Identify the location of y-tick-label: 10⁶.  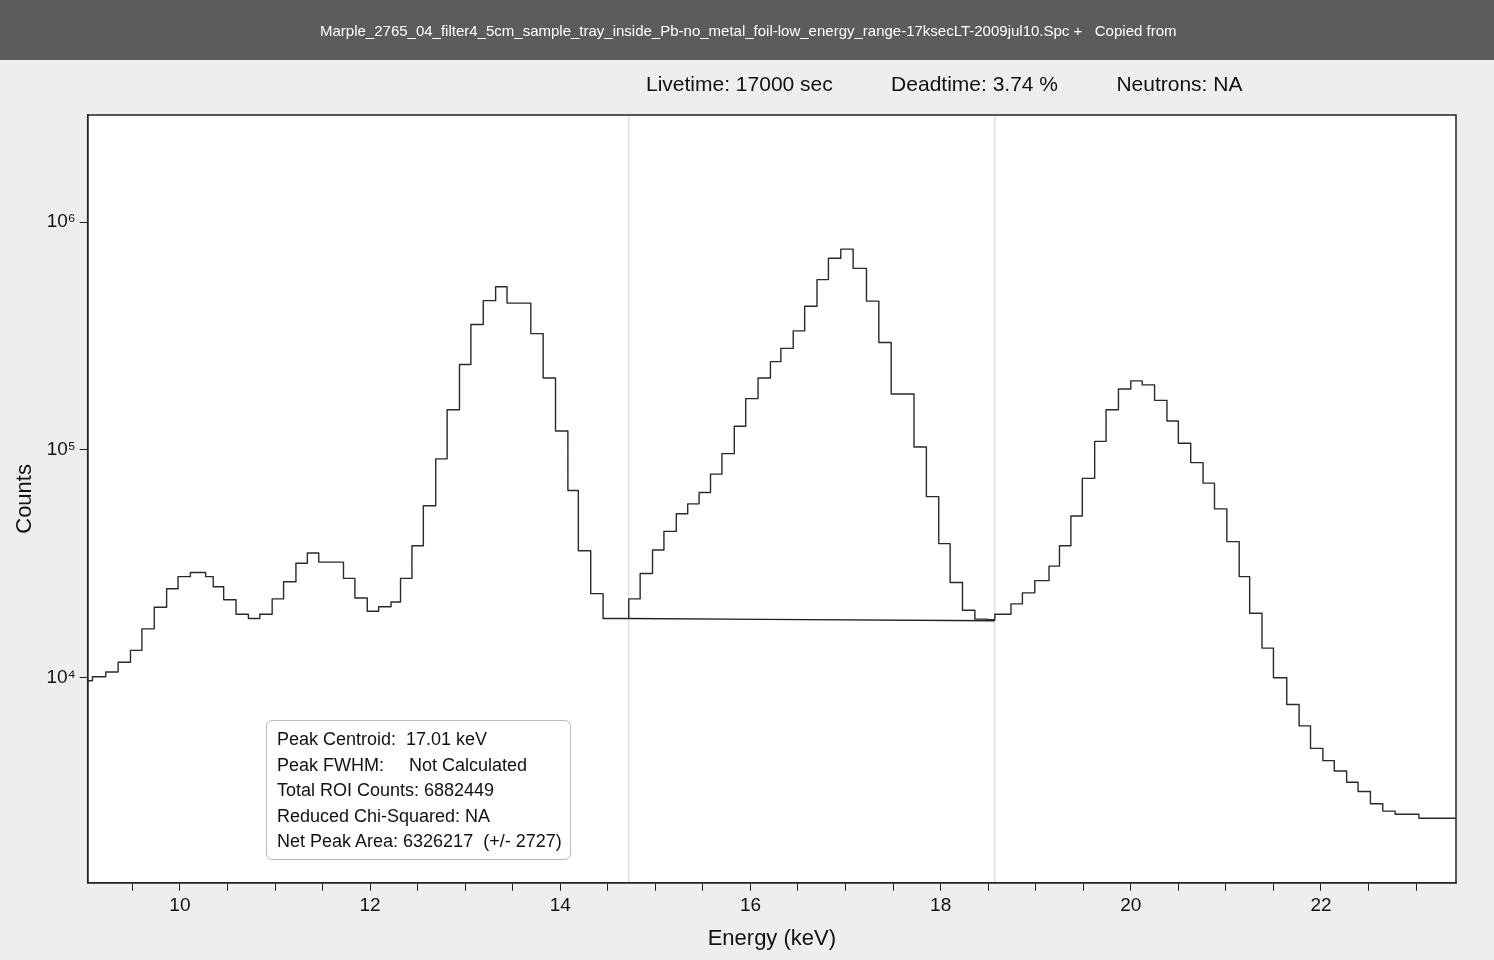
(61, 221).